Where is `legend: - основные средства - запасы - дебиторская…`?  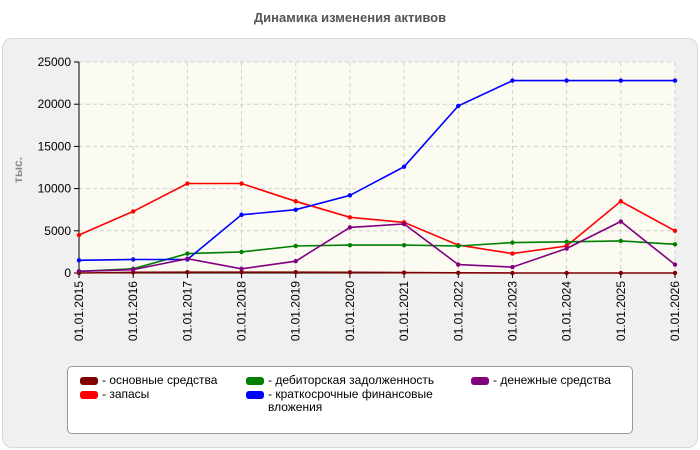
legend: - основные средства - запасы - дебиторская… is located at coordinates (350, 400).